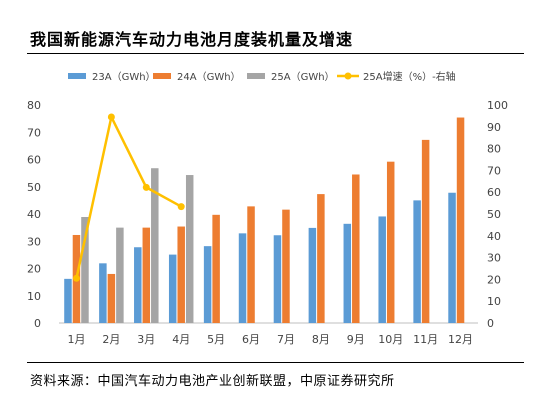 The width and height of the screenshot is (552, 401). Describe the element at coordinates (34, 160) in the screenshot. I see `y-left-tick-label: 60` at that location.